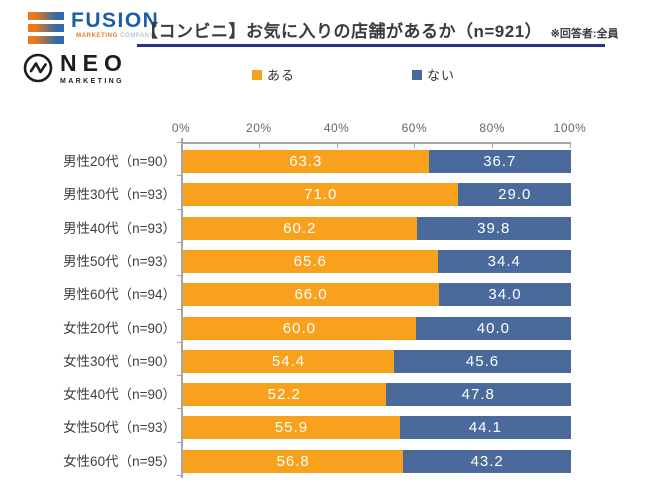 The height and width of the screenshot is (495, 650). I want to click on x-axis-tick-labels: 0% 20% 40% 60% 80% 100%, so click(325, 128).